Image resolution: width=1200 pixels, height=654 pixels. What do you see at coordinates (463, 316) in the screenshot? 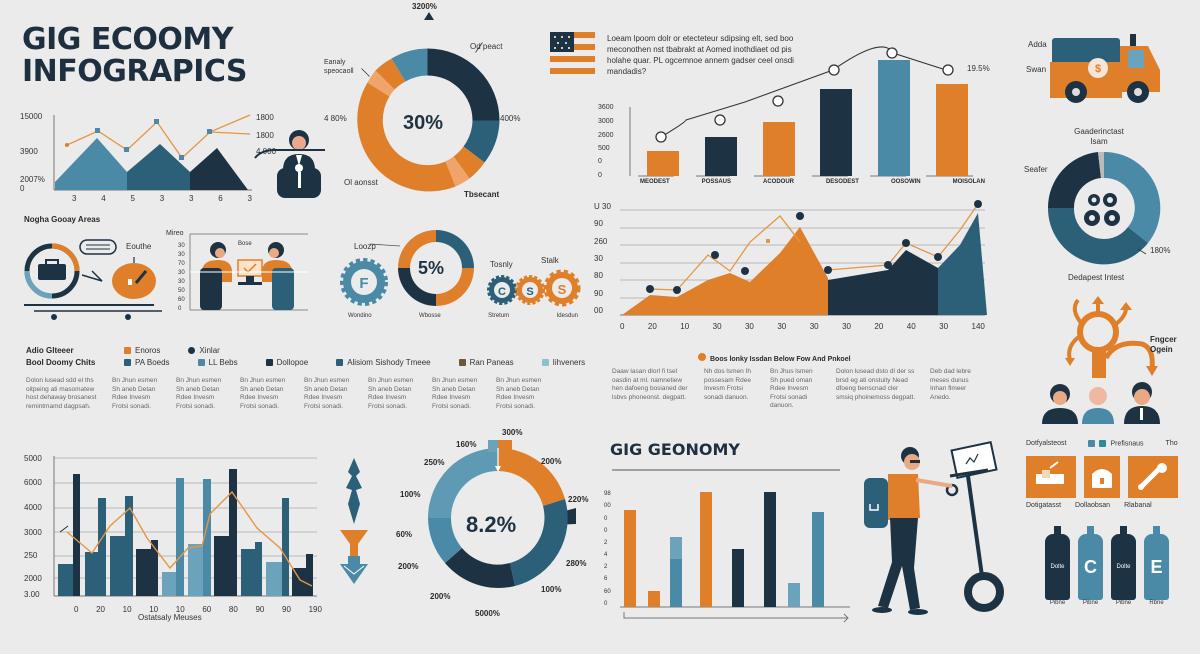
I see `gears-sublabels: Wondino Wbosse Stretum Idesdun` at bounding box center [463, 316].